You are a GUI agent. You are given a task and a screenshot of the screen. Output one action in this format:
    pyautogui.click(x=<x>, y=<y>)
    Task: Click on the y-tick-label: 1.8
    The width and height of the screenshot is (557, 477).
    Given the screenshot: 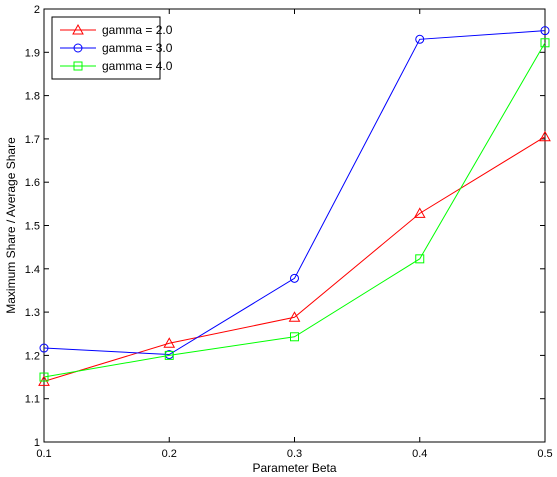 What is the action you would take?
    pyautogui.click(x=32, y=97)
    